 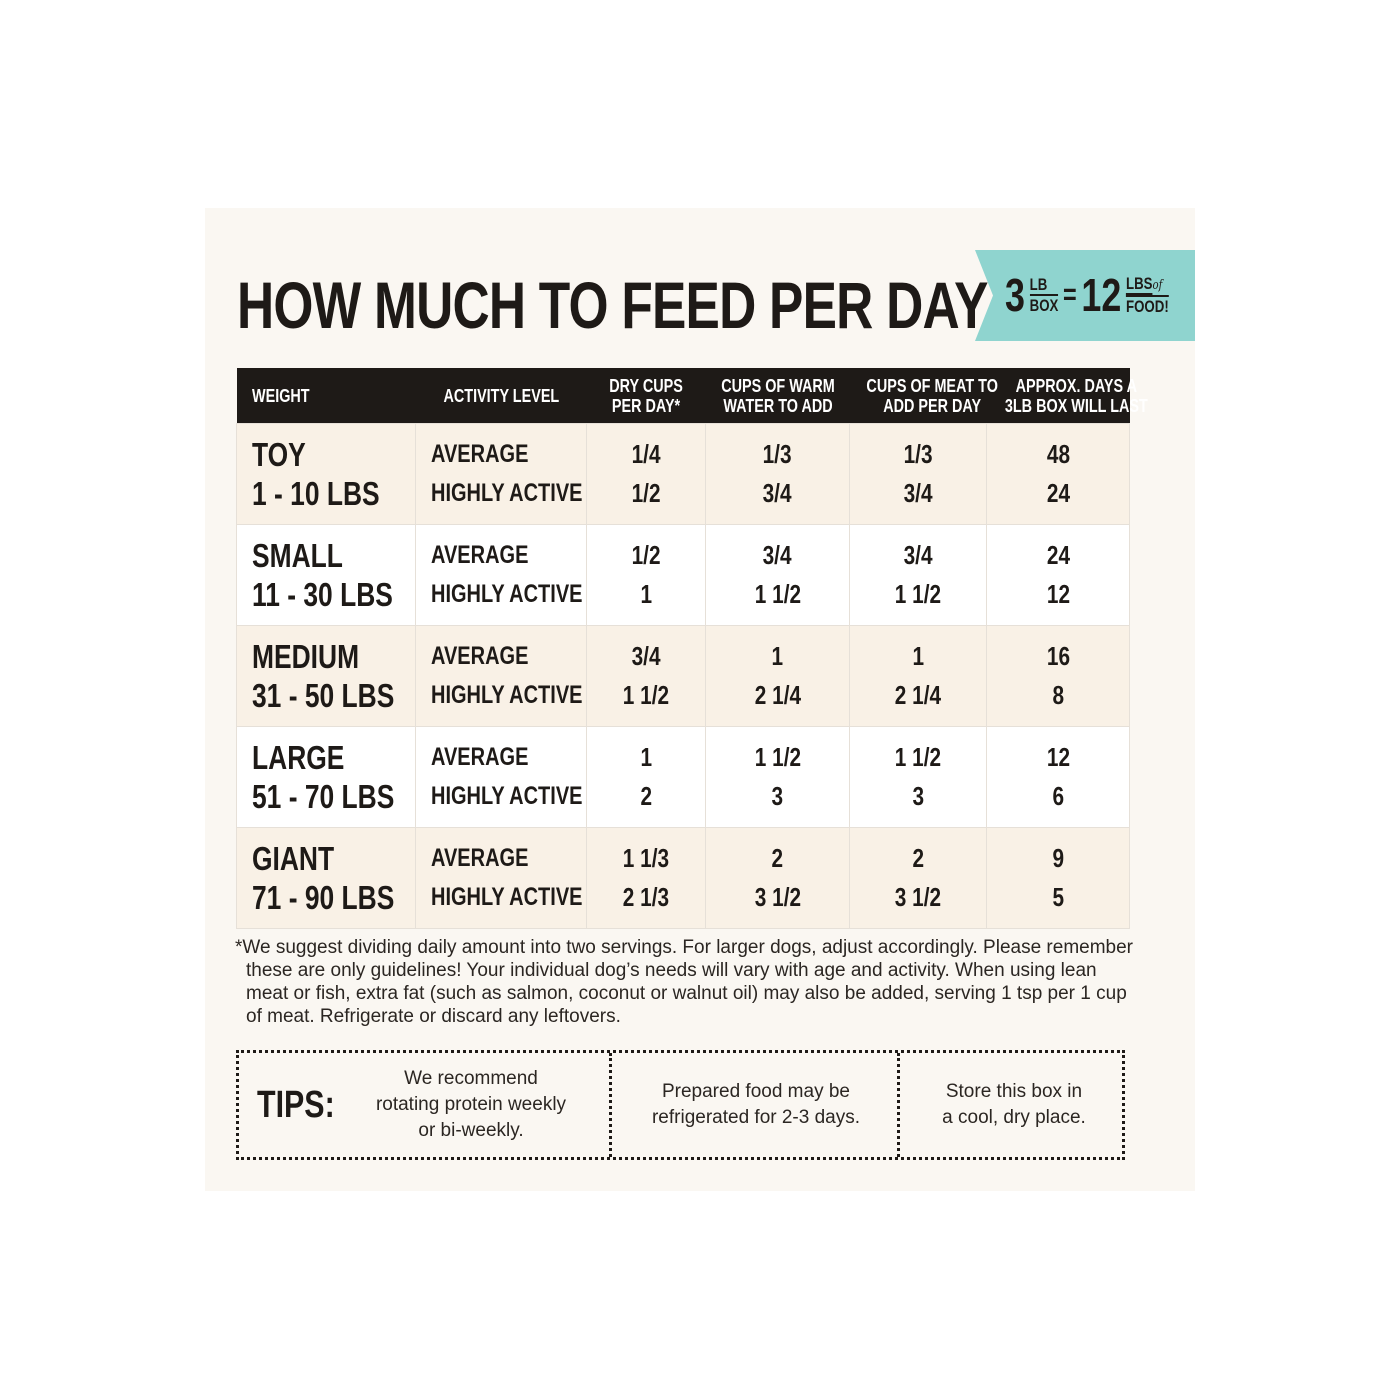 What do you see at coordinates (326, 878) in the screenshot?
I see `weight-cell: GIANT 71 - 90 LBS` at bounding box center [326, 878].